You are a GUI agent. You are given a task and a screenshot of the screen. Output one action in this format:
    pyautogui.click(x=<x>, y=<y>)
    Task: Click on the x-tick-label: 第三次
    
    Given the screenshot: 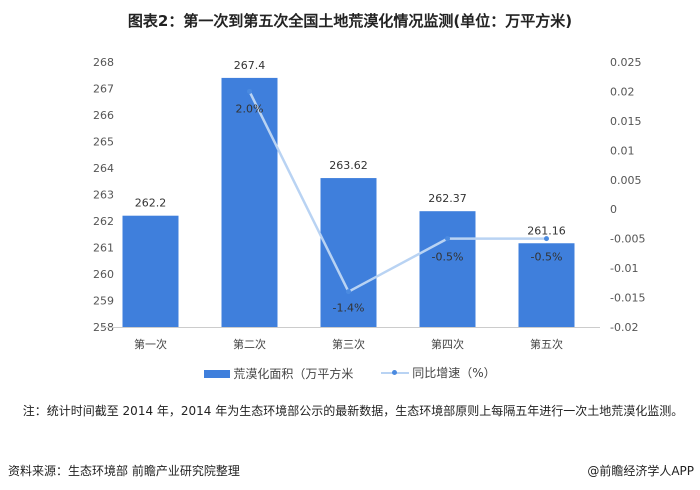 What is the action you would take?
    pyautogui.click(x=348, y=344)
    